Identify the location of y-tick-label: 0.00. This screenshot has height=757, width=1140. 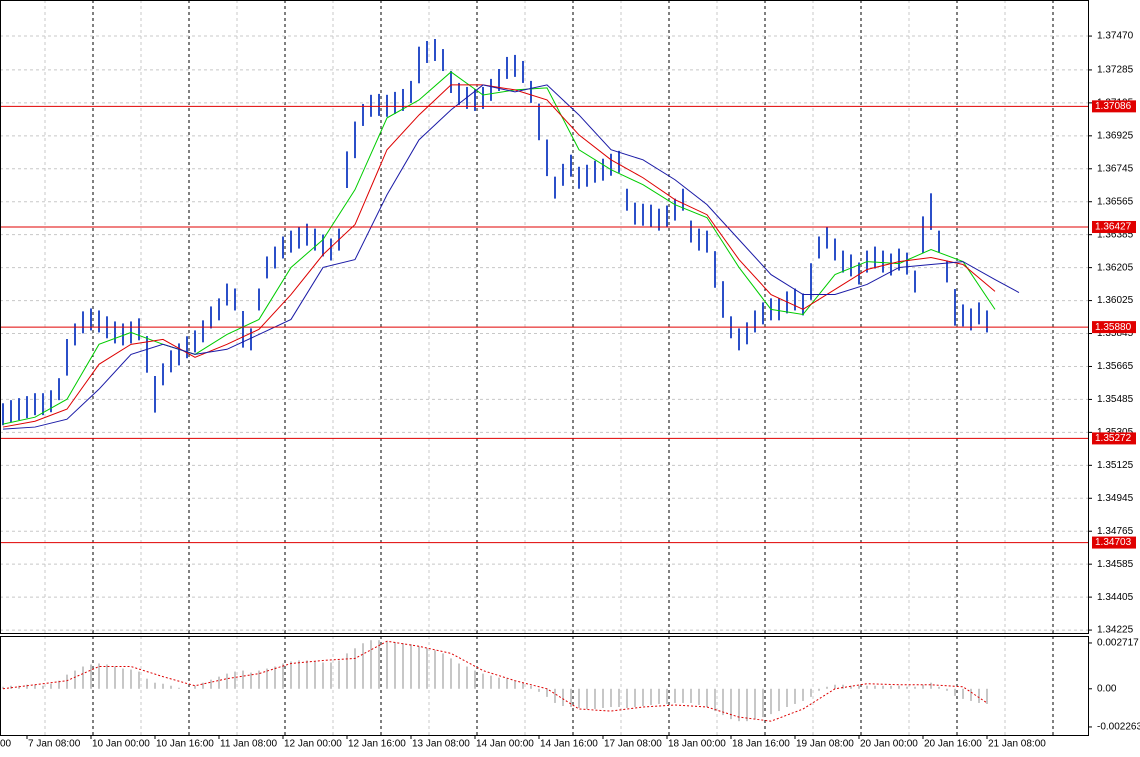
(1107, 688).